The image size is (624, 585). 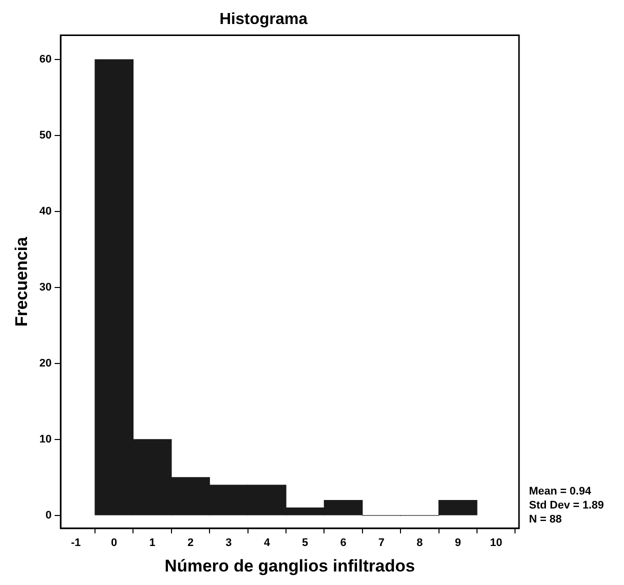 I want to click on text: Mean = 0.94, so click(x=560, y=491).